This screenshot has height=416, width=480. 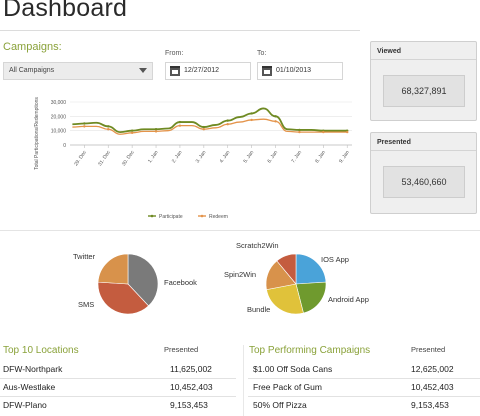 What do you see at coordinates (29, 387) in the screenshot?
I see `location-name: Aus-Westlake` at bounding box center [29, 387].